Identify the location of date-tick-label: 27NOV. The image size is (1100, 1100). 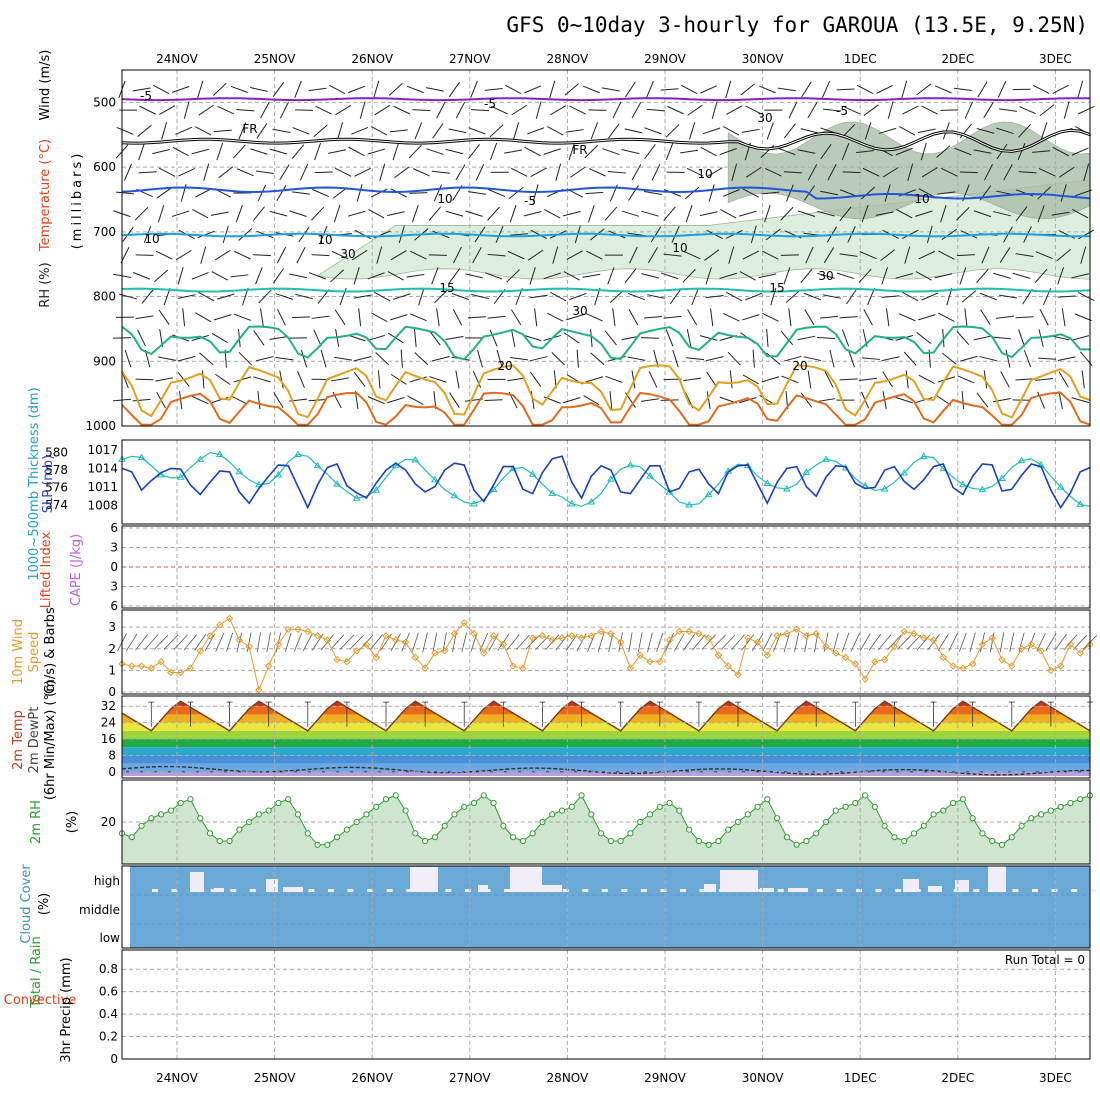
(470, 1078).